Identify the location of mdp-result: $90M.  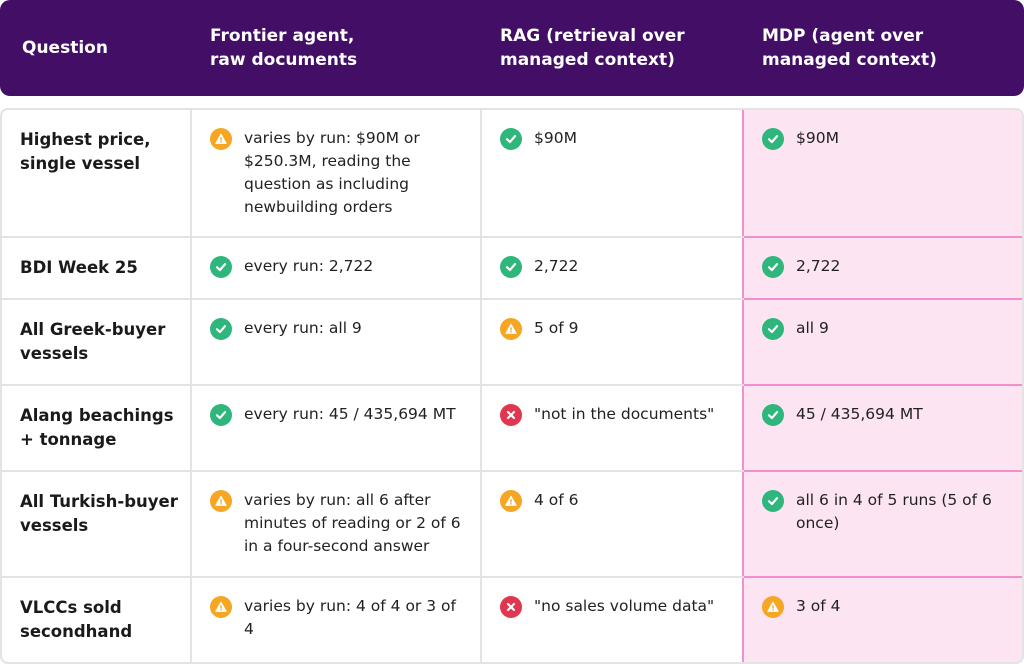
(891, 138).